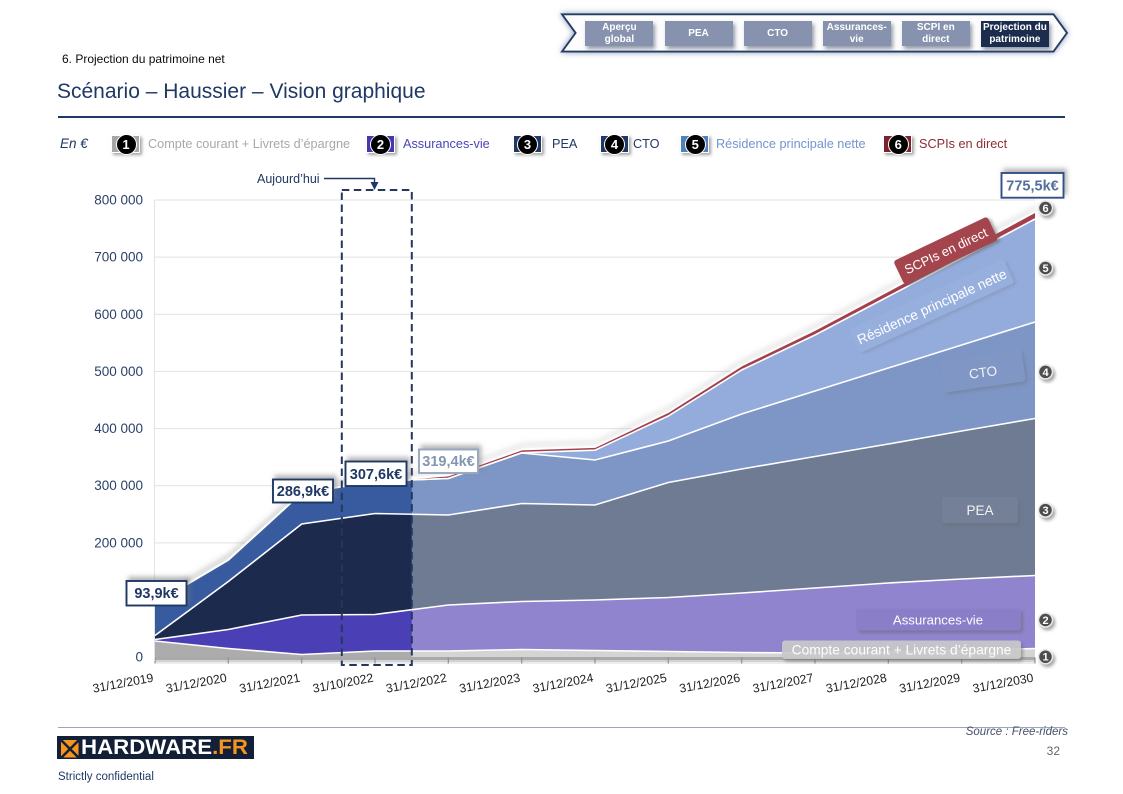 This screenshot has height=794, width=1123. What do you see at coordinates (303, 492) in the screenshot?
I see `svg-text: 286,9k€` at bounding box center [303, 492].